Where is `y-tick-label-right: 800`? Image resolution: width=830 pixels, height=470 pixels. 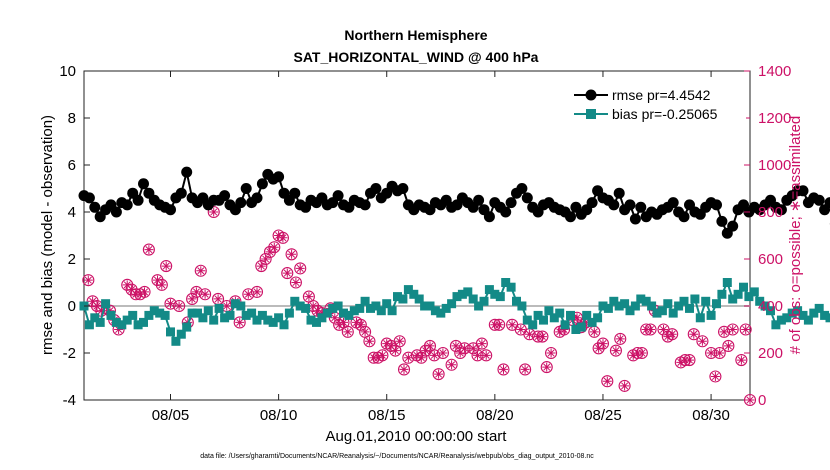 y-tick-label-right: 800 is located at coordinates (770, 212).